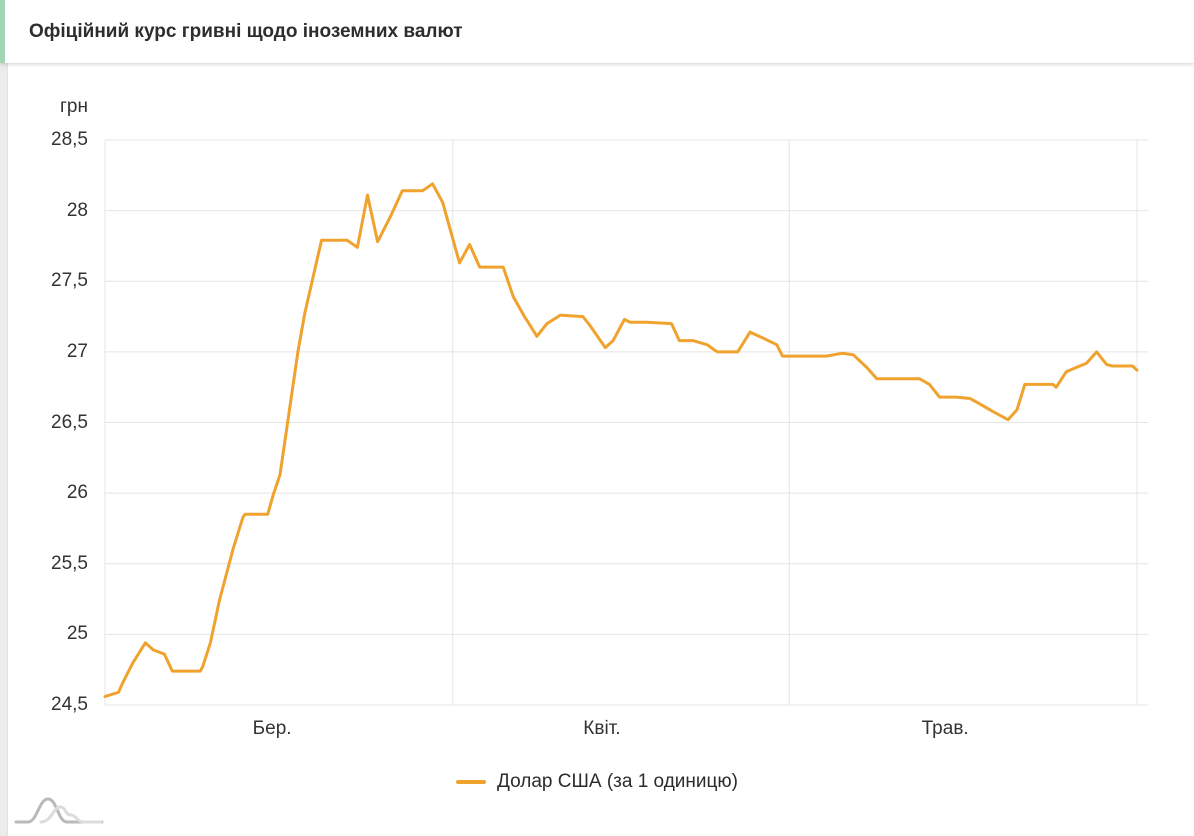 This screenshot has width=1194, height=836. I want to click on page-background-strip, so click(4, 449).